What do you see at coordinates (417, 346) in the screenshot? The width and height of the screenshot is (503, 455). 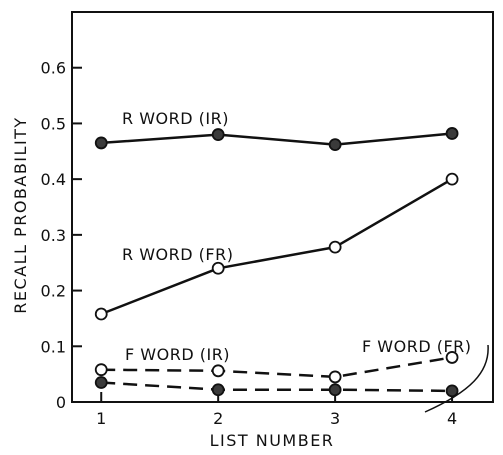 I see `series-label-f-word-ir: F WORD (FR)` at bounding box center [417, 346].